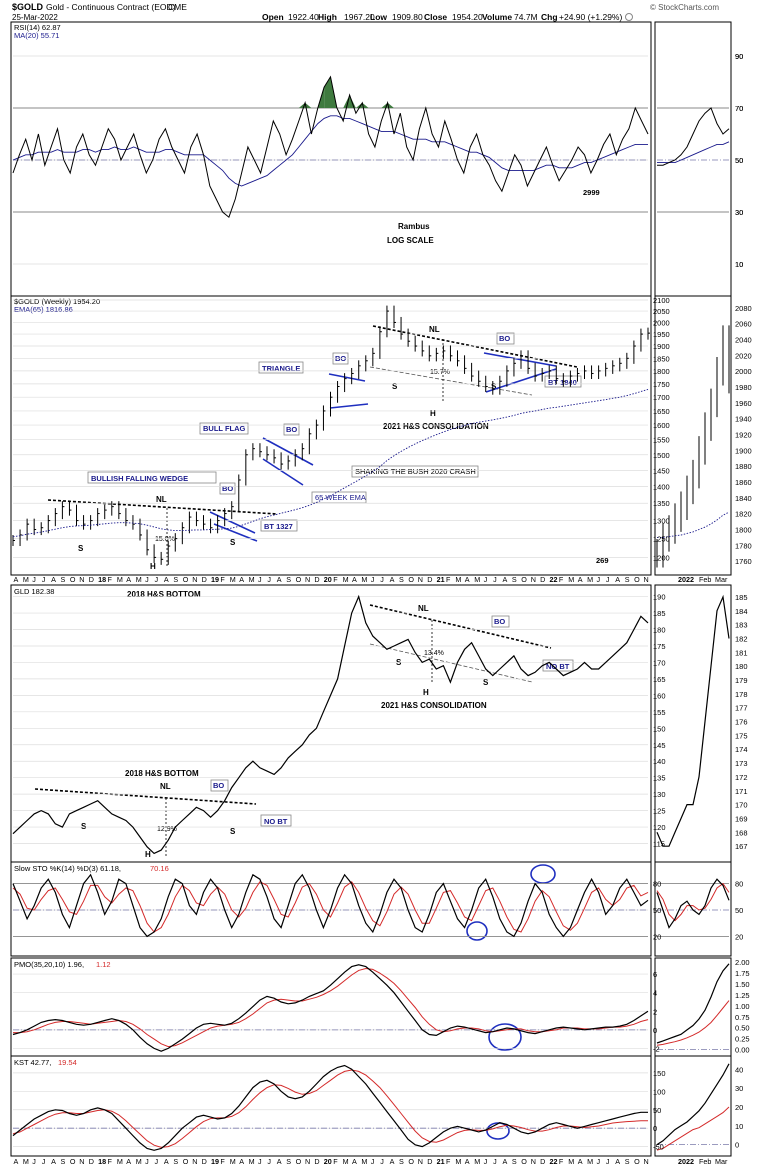 Image resolution: width=765 pixels, height=1168 pixels. I want to click on annotation-bo-1: BO, so click(227, 488).